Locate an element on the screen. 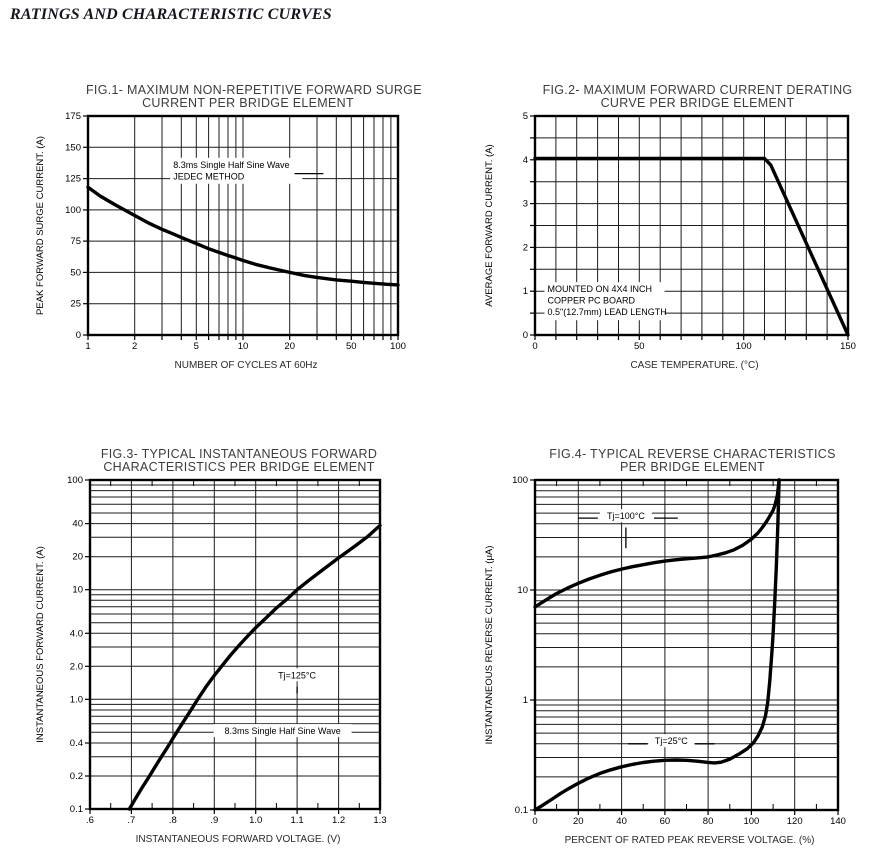 Image resolution: width=870 pixels, height=858 pixels. svg-text: 120 is located at coordinates (795, 821).